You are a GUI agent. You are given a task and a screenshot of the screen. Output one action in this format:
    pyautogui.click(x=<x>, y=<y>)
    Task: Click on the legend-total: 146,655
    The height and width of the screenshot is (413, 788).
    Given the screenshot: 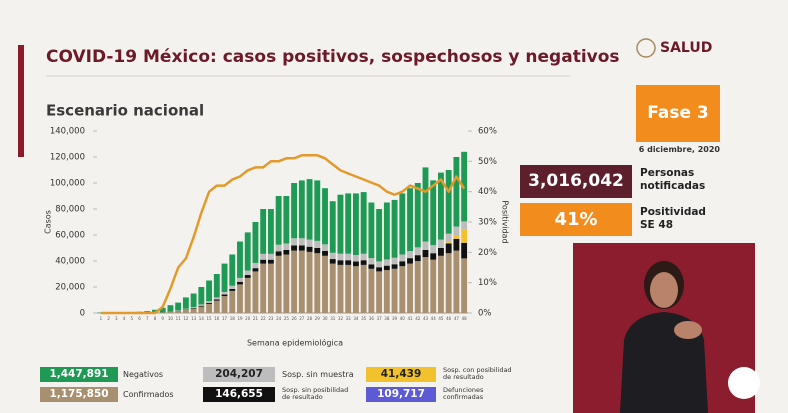 What is the action you would take?
    pyautogui.click(x=239, y=394)
    